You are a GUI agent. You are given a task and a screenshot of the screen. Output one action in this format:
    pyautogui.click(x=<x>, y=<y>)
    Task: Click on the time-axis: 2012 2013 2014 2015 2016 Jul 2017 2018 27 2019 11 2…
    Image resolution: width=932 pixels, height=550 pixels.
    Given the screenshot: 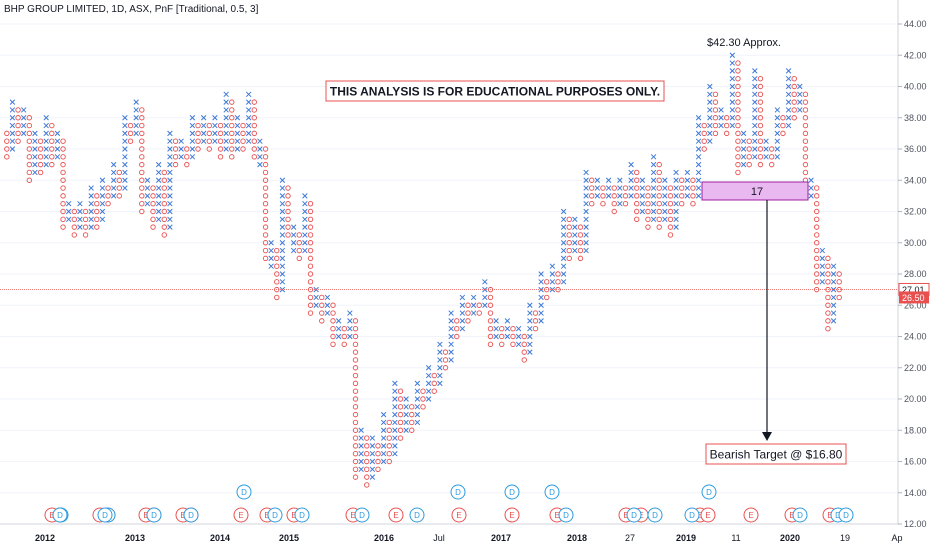 What is the action you would take?
    pyautogui.click(x=451, y=533)
    